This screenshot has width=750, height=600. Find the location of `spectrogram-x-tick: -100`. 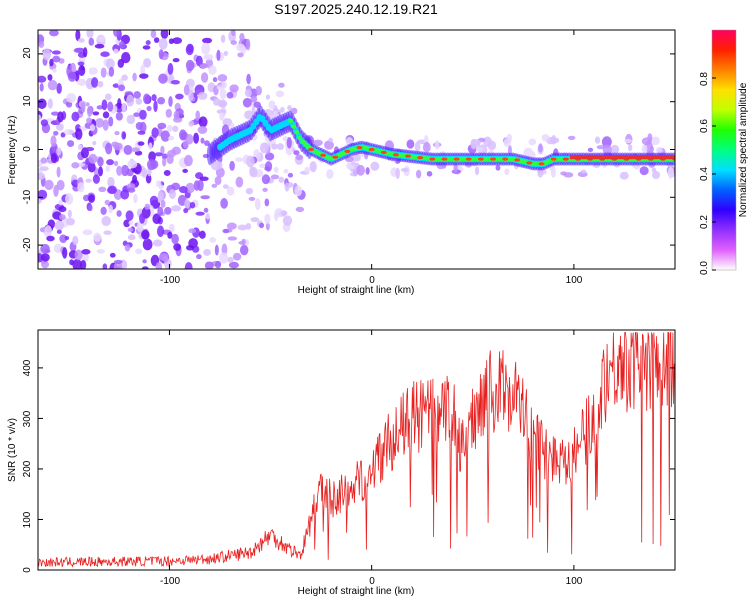

spectrogram-x-tick: -100 is located at coordinates (170, 280).